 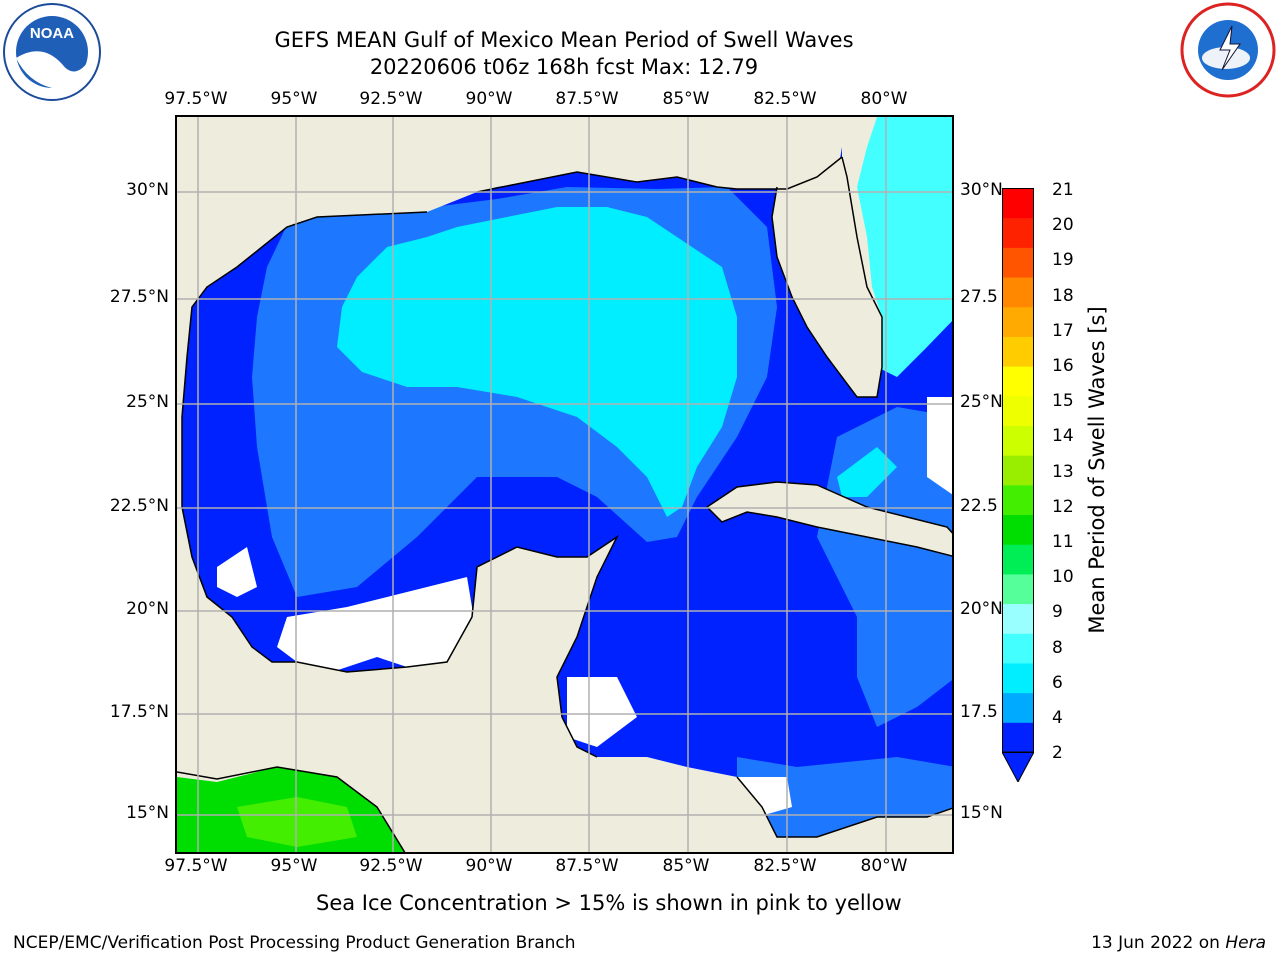 What do you see at coordinates (1063, 506) in the screenshot?
I see `colorbar-tick-label: 12` at bounding box center [1063, 506].